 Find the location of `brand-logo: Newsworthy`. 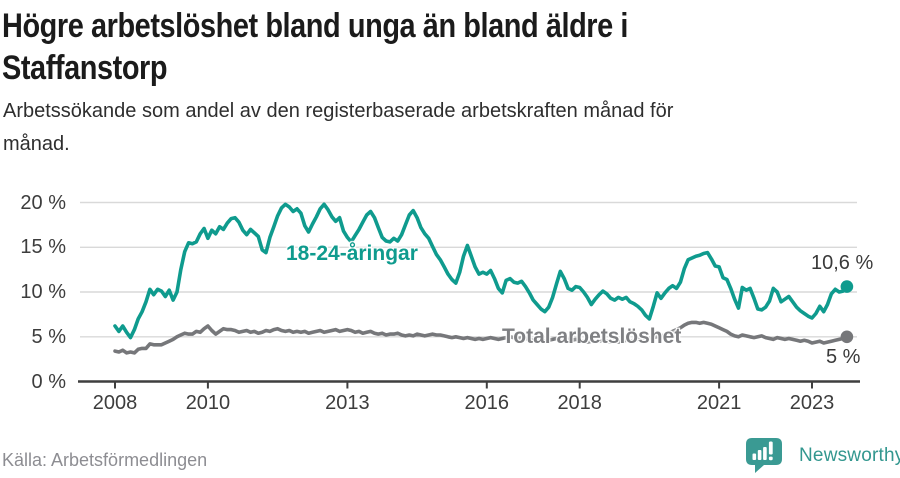

brand-logo: Newsworthy is located at coordinates (823, 455).